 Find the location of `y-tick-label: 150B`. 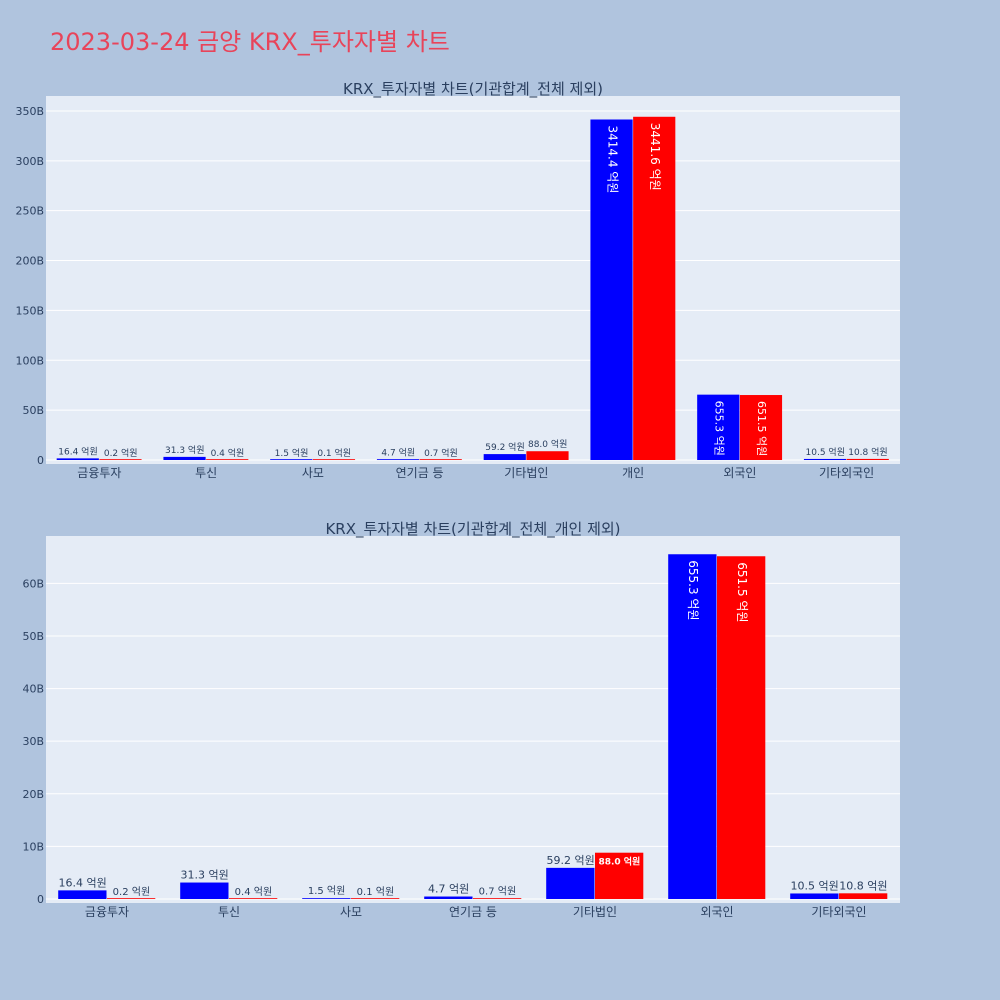

y-tick-label: 150B is located at coordinates (29, 310).